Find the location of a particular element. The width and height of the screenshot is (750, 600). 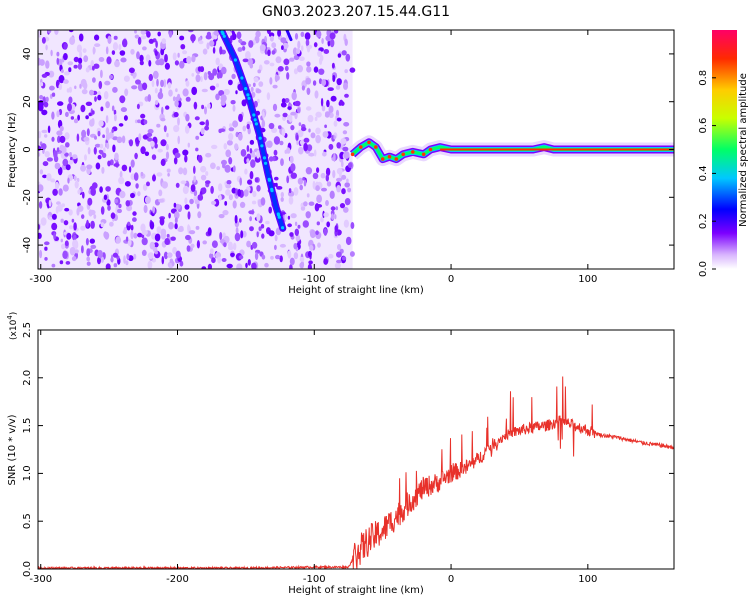

spectrogram-x-tick-label: 0 is located at coordinates (451, 279).